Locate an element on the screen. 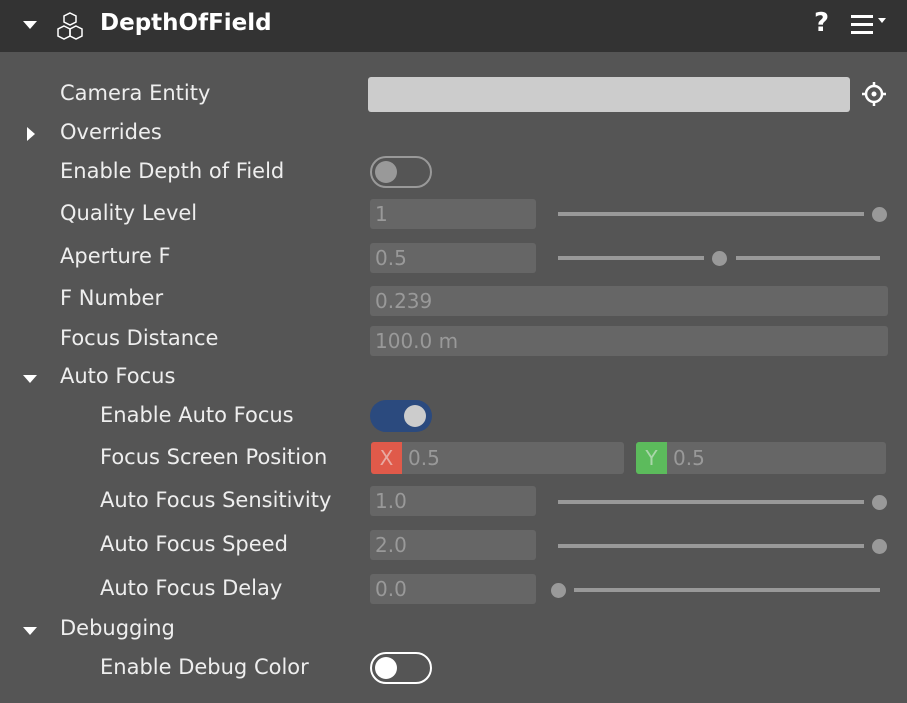  enable-debug-color-toggle is located at coordinates (401, 668).